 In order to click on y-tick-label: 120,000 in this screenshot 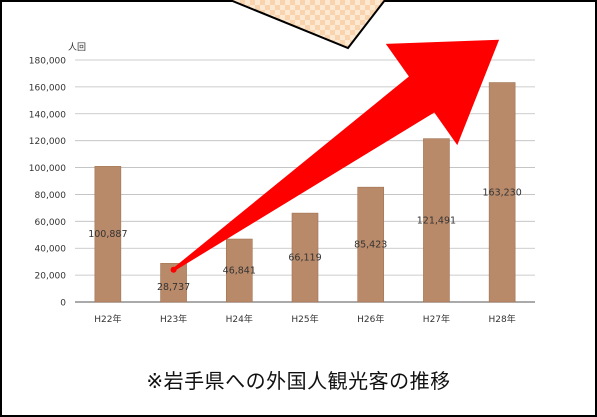, I will do `click(47, 142)`.